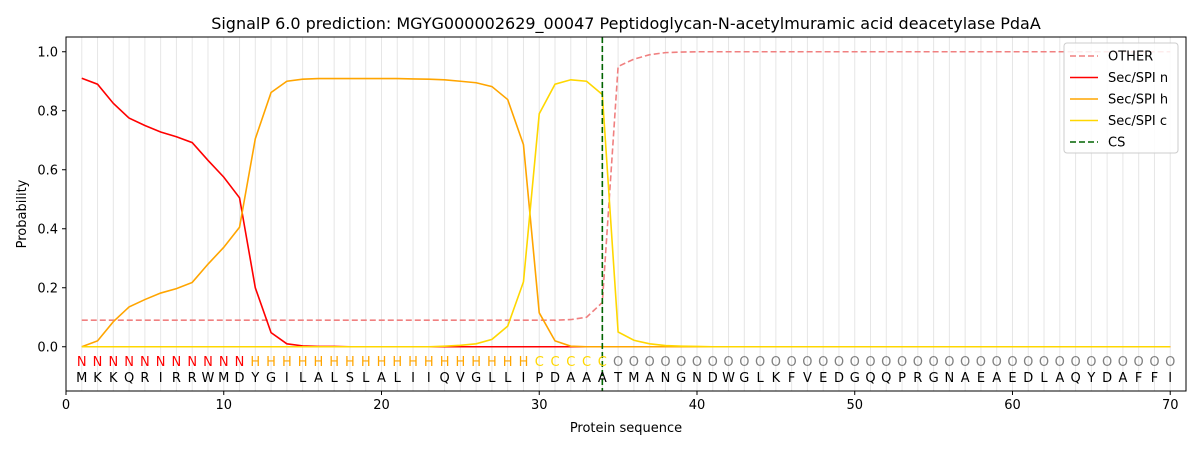 The height and width of the screenshot is (450, 1200). I want to click on x-tick-label: 50, so click(854, 405).